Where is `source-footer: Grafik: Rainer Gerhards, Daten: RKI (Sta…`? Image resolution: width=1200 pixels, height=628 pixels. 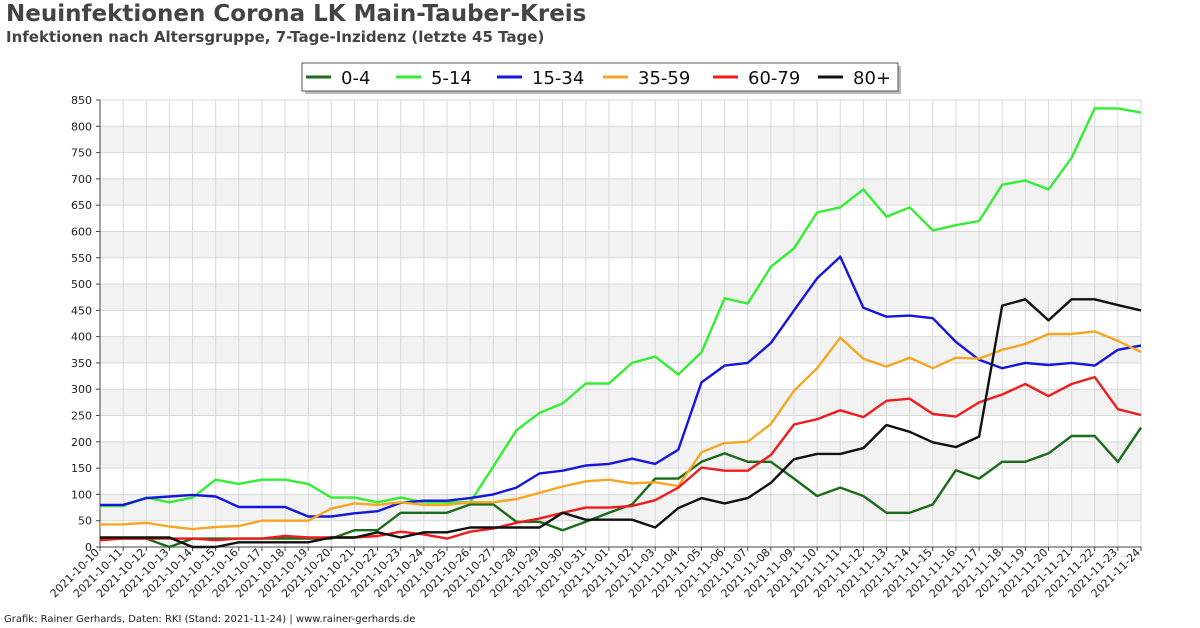
source-footer: Grafik: Rainer Gerhards, Daten: RKI (Sta… is located at coordinates (210, 619).